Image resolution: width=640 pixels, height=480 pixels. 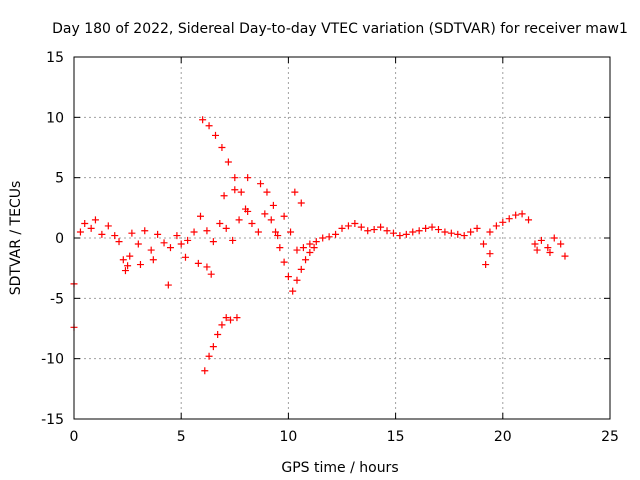 What do you see at coordinates (59, 179) in the screenshot?
I see `y-tick-label: 5` at bounding box center [59, 179].